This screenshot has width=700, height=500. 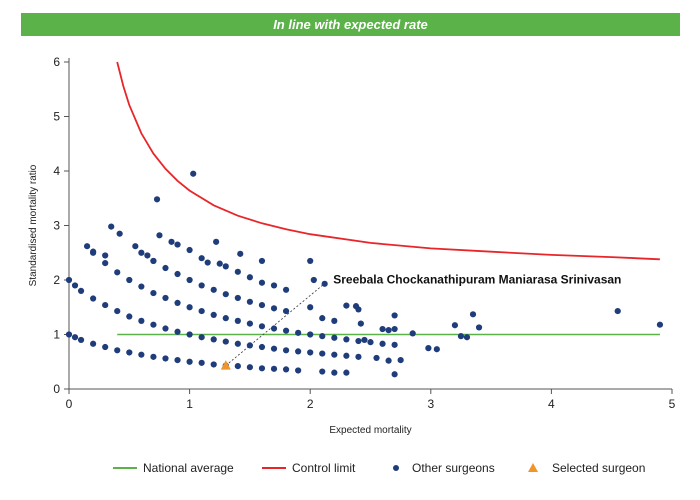 I want to click on legend-label: National average, so click(x=188, y=468).